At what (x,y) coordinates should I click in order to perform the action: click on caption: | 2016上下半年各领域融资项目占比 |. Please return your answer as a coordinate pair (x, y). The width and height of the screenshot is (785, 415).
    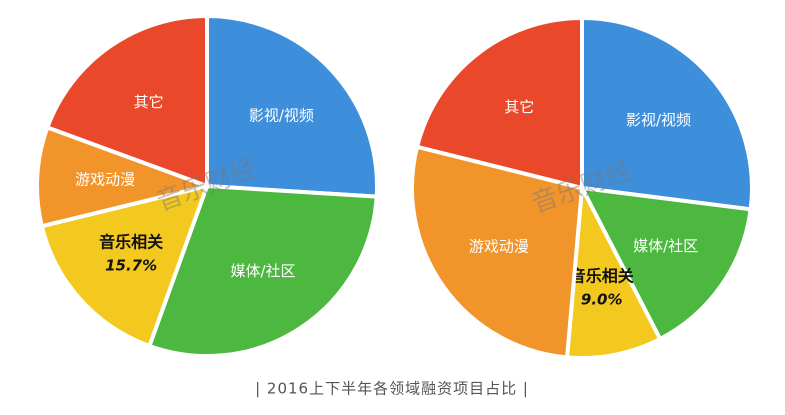
    Looking at the image, I should click on (392, 389).